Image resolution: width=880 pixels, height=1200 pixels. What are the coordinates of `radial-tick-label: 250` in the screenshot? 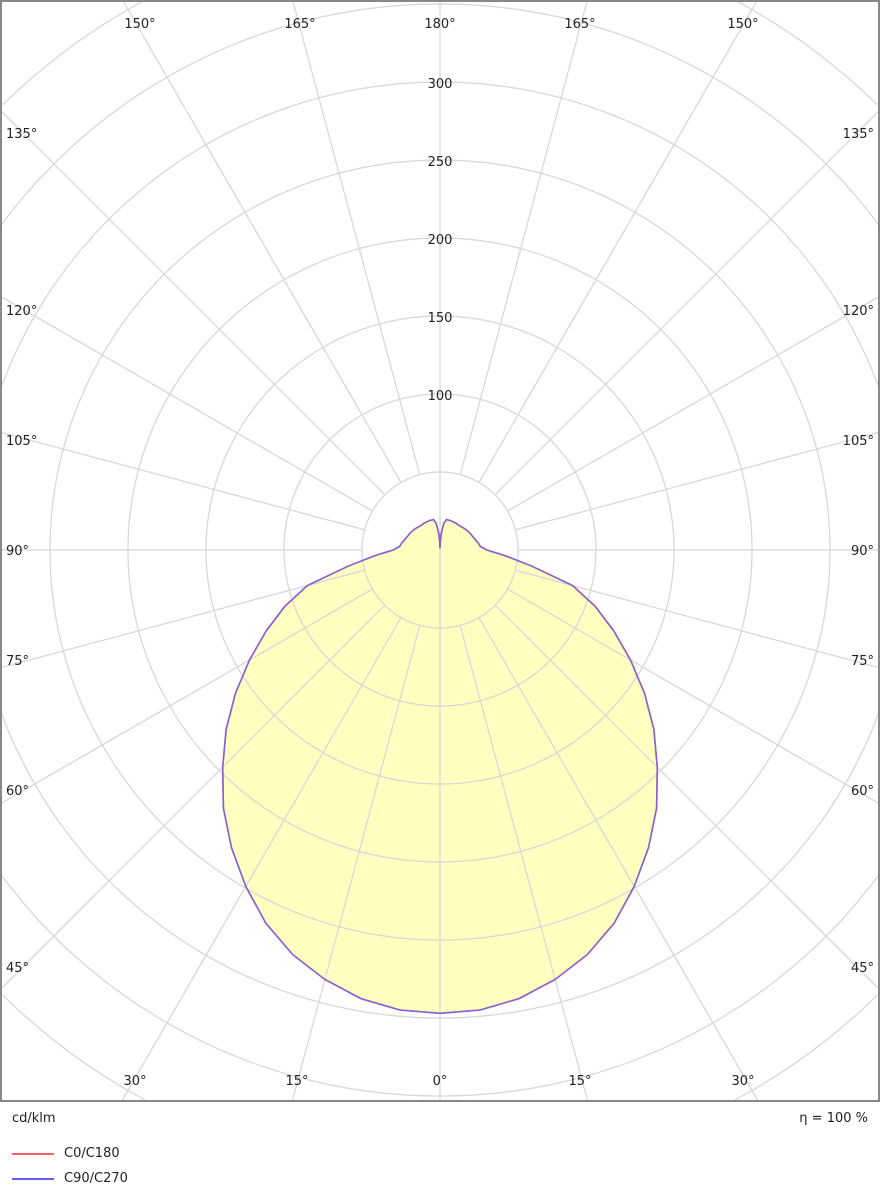 It's located at (440, 162).